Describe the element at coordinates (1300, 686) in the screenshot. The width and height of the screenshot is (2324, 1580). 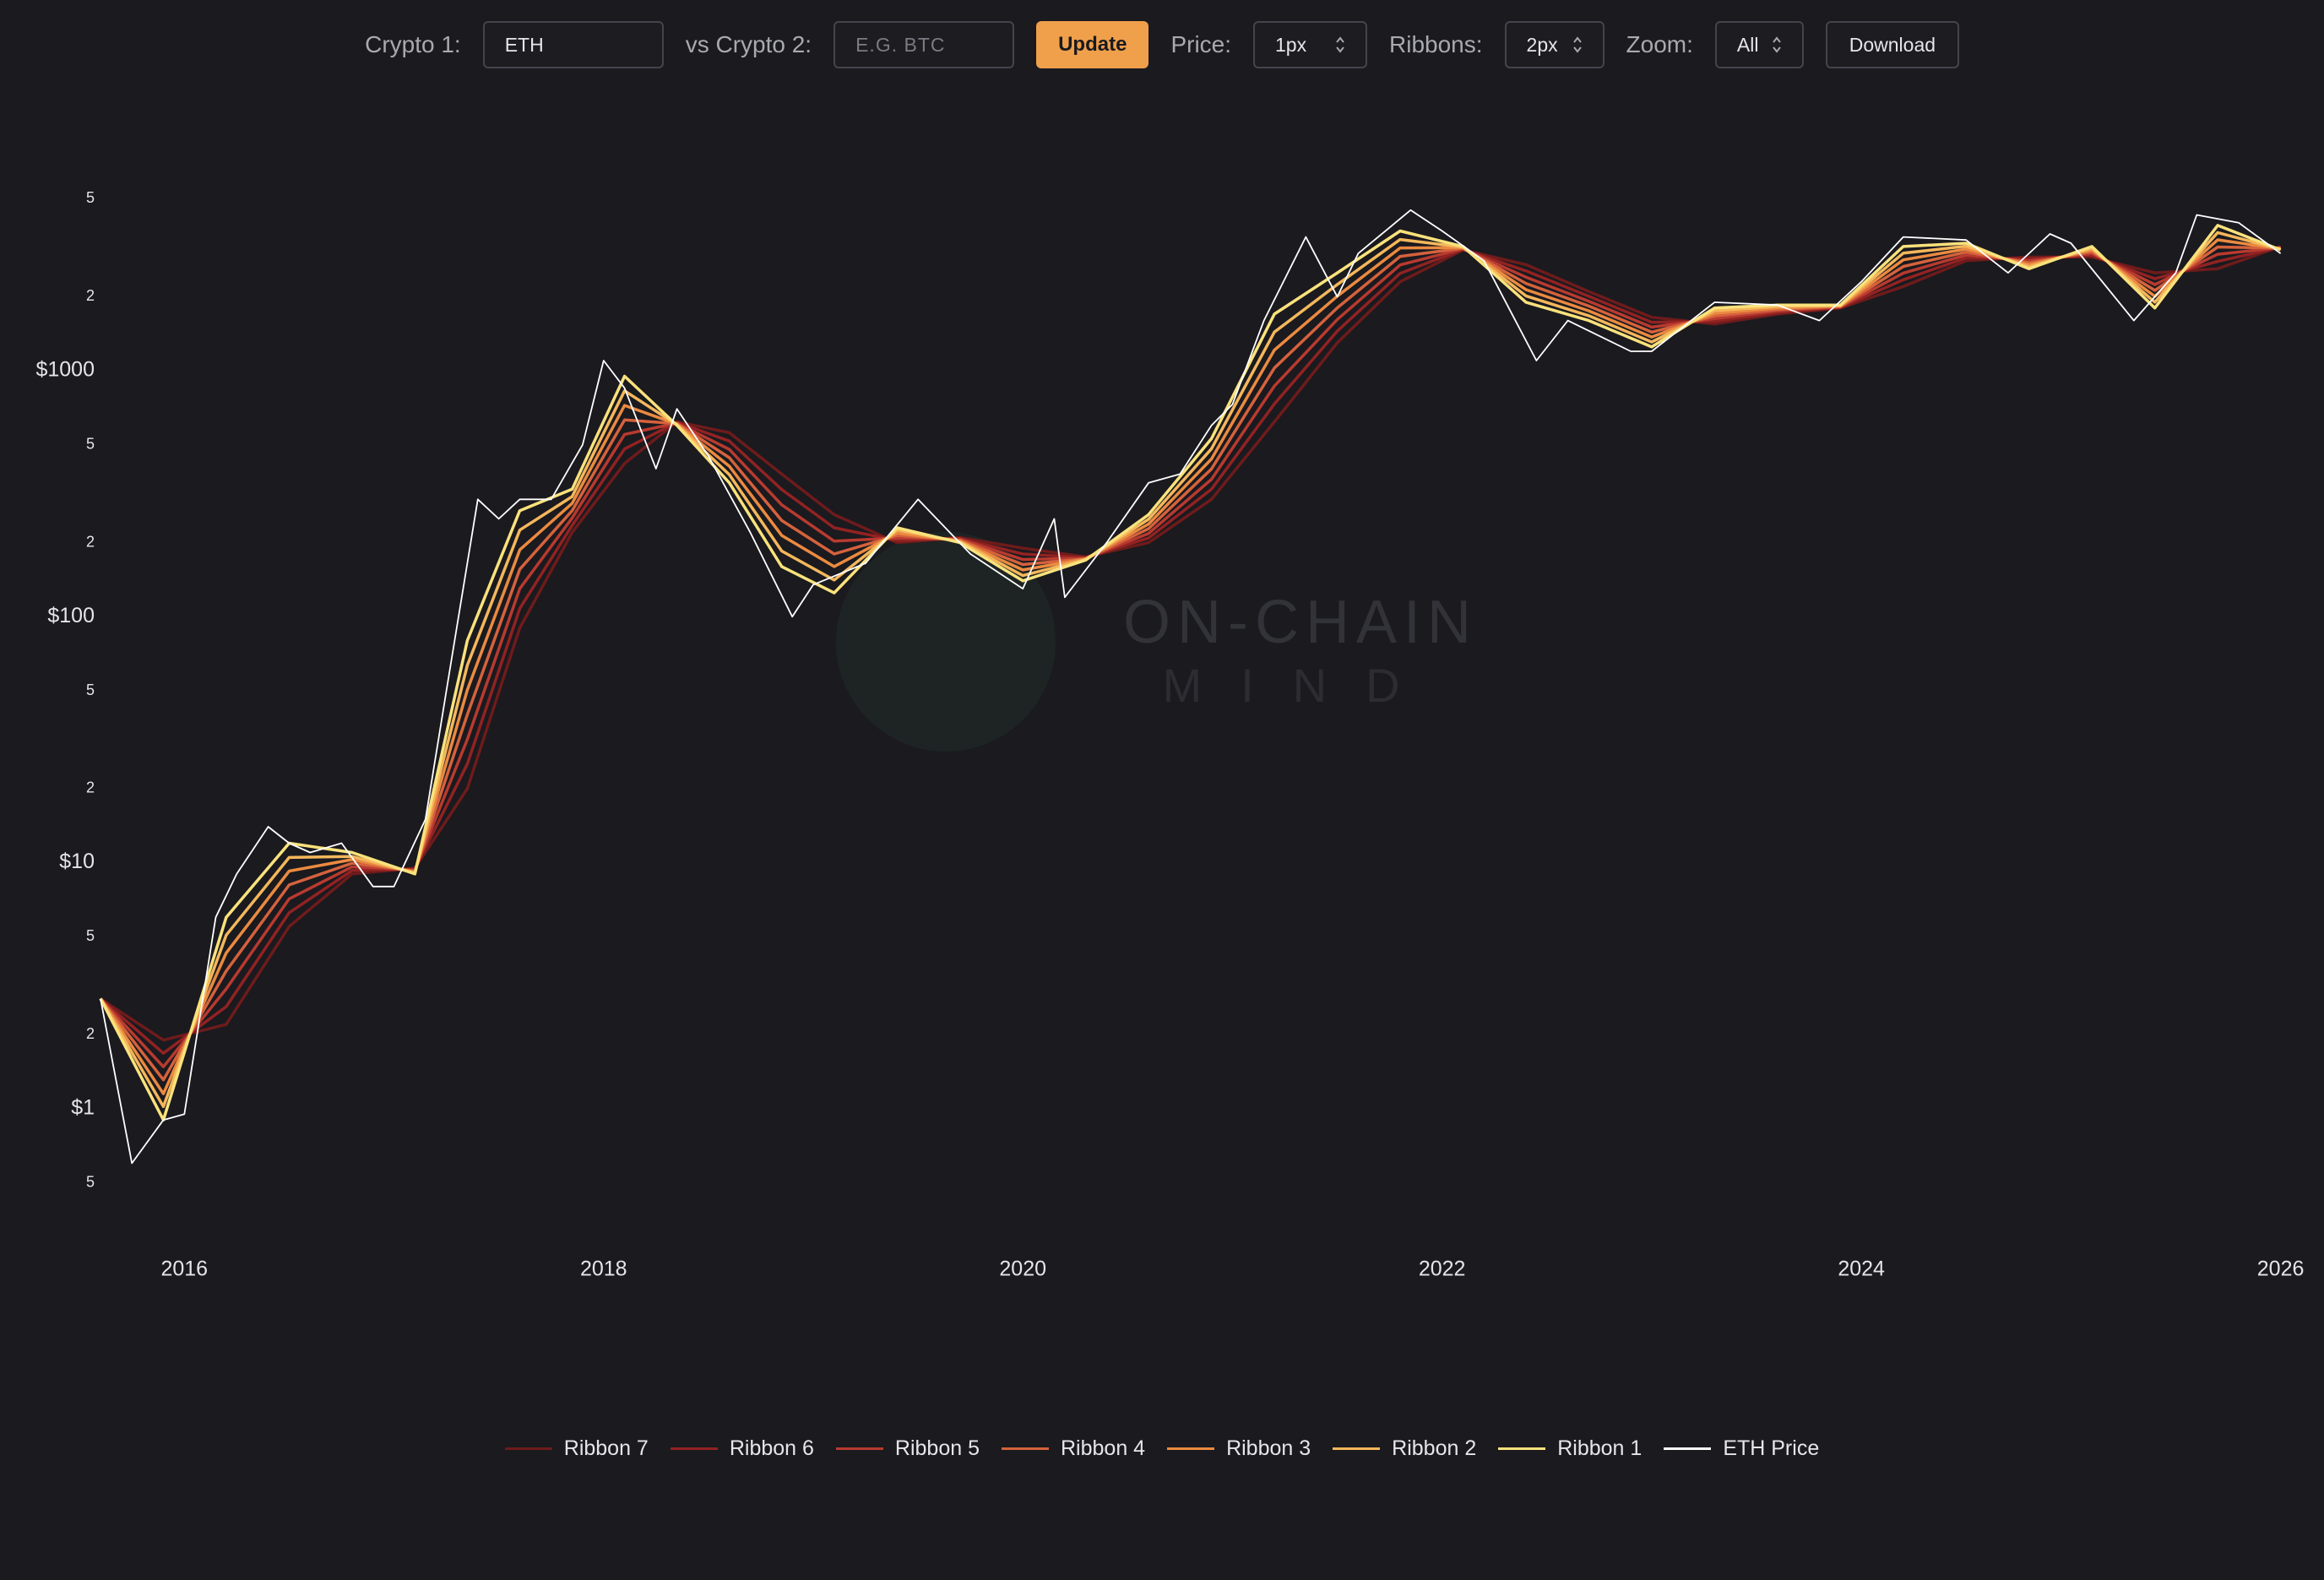
I see `watermark-line2: MIND` at that location.